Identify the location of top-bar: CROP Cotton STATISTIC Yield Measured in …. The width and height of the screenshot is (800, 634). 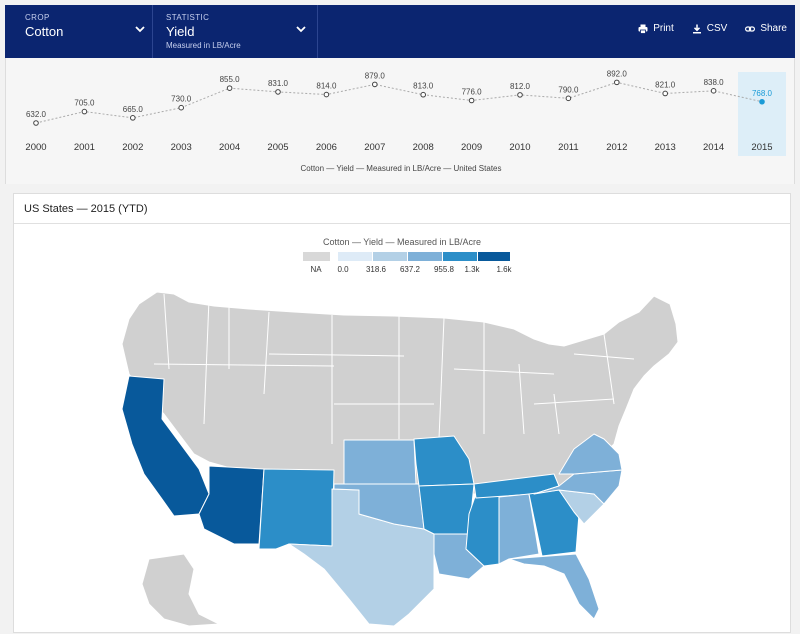
(400, 31).